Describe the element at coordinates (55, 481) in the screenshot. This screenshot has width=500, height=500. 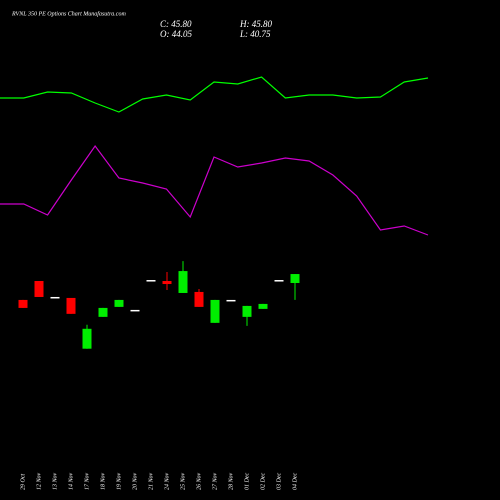
I see `x-tick-label: 13 Nov` at that location.